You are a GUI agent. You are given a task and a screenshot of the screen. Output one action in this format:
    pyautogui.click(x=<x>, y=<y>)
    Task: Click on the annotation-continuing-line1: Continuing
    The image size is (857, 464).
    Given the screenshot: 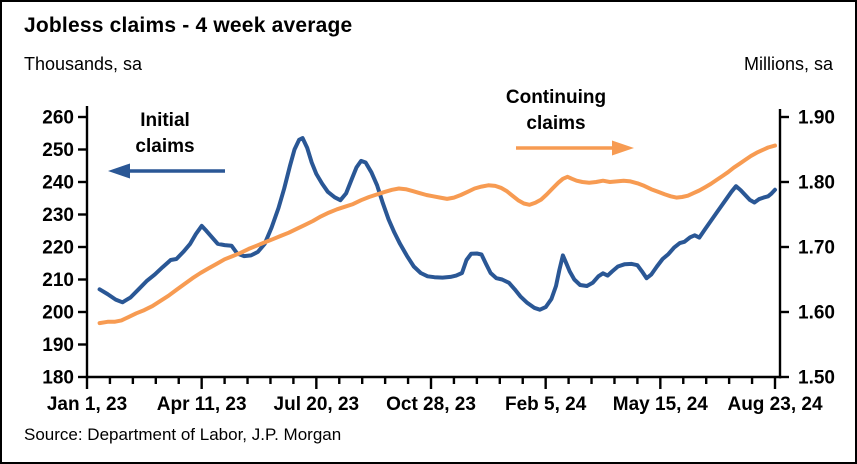 What is the action you would take?
    pyautogui.click(x=556, y=97)
    